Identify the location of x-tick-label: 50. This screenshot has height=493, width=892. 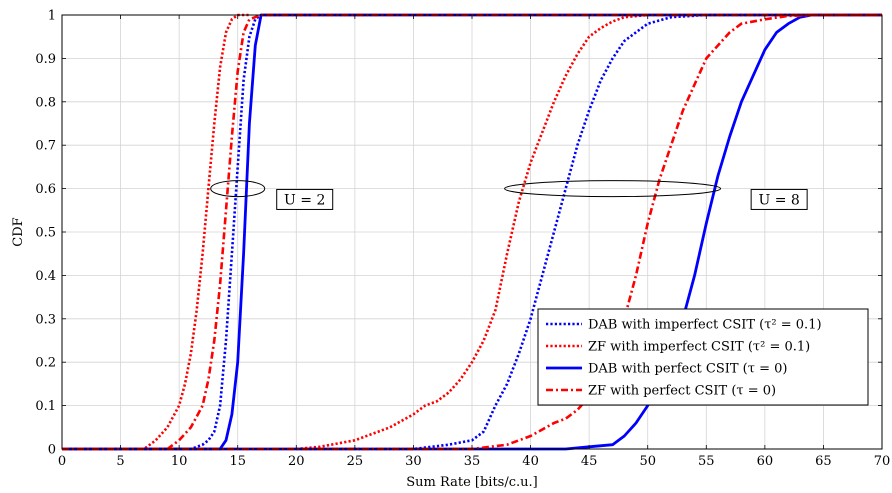
(647, 461).